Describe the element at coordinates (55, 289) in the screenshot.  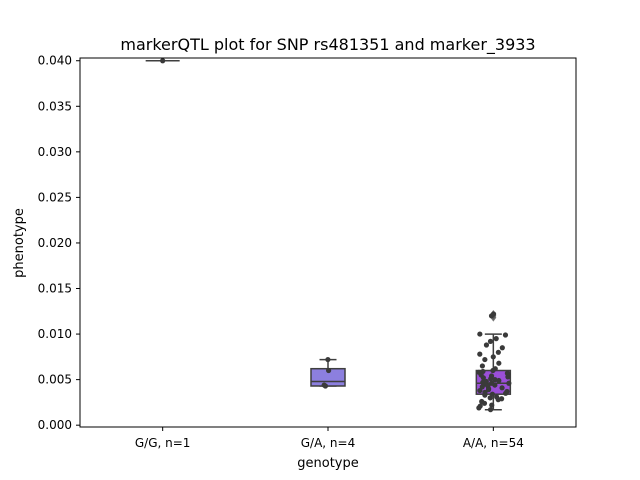
I see `y-tick-label: 0.015` at that location.